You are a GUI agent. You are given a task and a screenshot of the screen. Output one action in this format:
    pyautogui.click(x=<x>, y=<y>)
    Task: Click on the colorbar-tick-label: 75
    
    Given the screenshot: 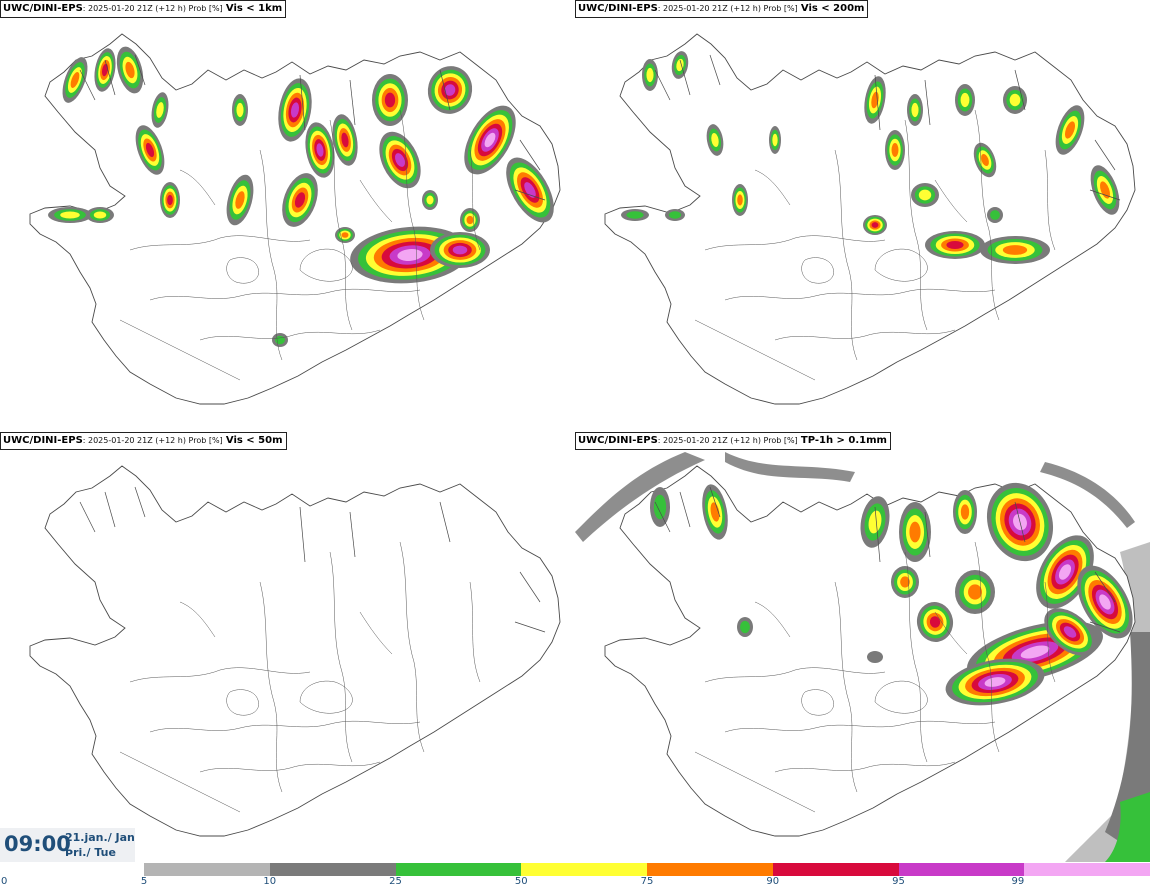 What is the action you would take?
    pyautogui.click(x=647, y=881)
    